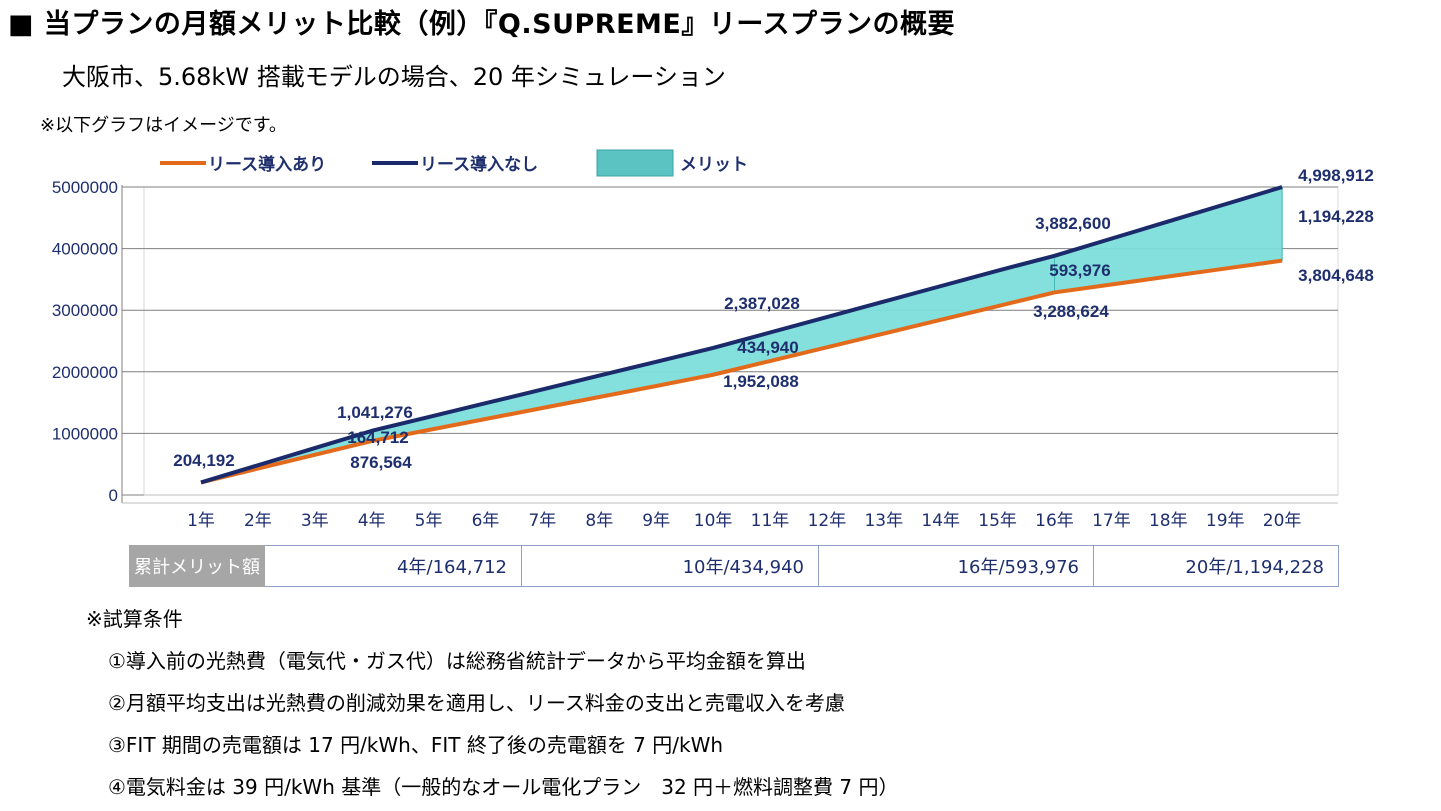 The height and width of the screenshot is (811, 1441). I want to click on merit-cell-year10: 10年/434,940, so click(670, 566).